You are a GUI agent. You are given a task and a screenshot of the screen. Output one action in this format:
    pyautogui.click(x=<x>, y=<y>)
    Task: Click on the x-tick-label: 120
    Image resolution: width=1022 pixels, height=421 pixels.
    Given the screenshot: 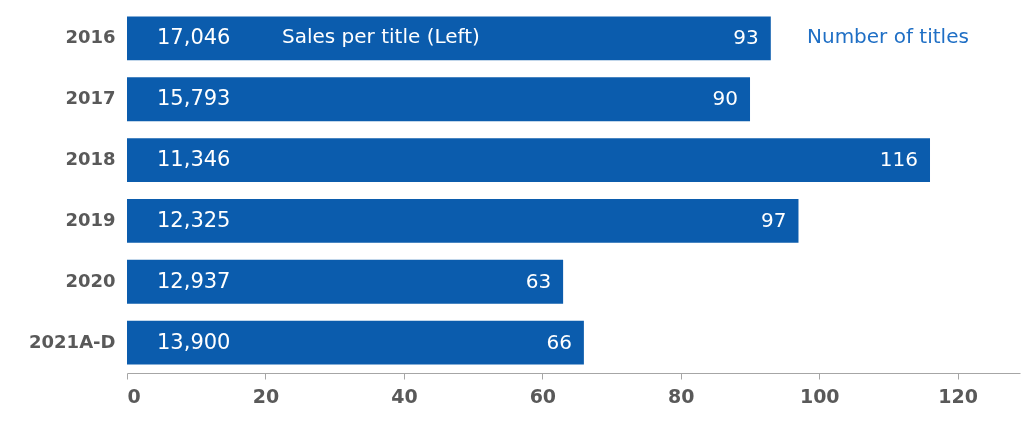 What is the action you would take?
    pyautogui.click(x=958, y=395)
    